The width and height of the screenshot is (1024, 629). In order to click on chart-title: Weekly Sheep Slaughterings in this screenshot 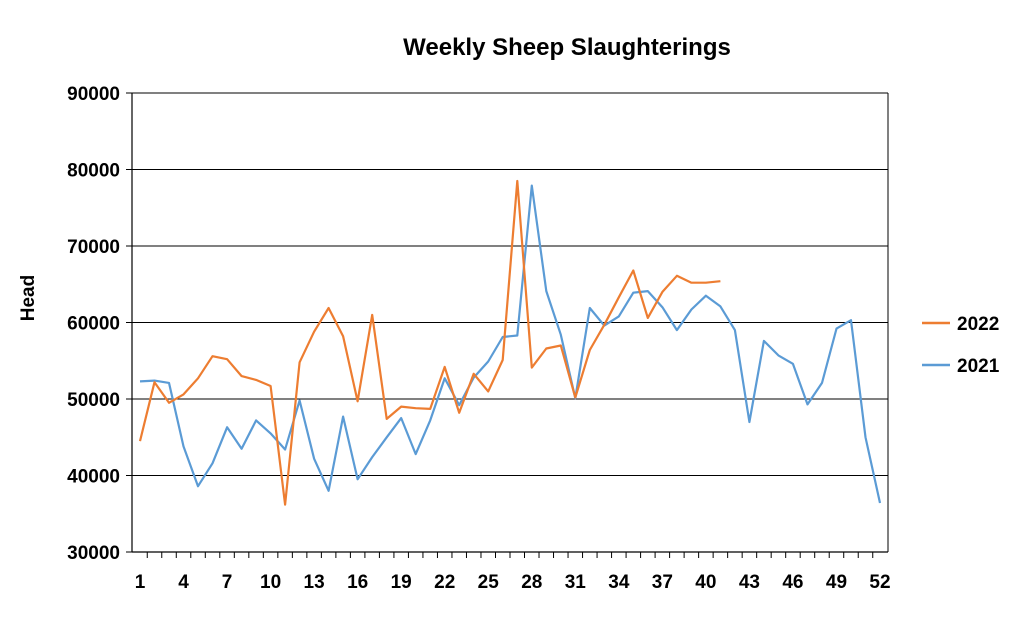, I will do `click(567, 47)`.